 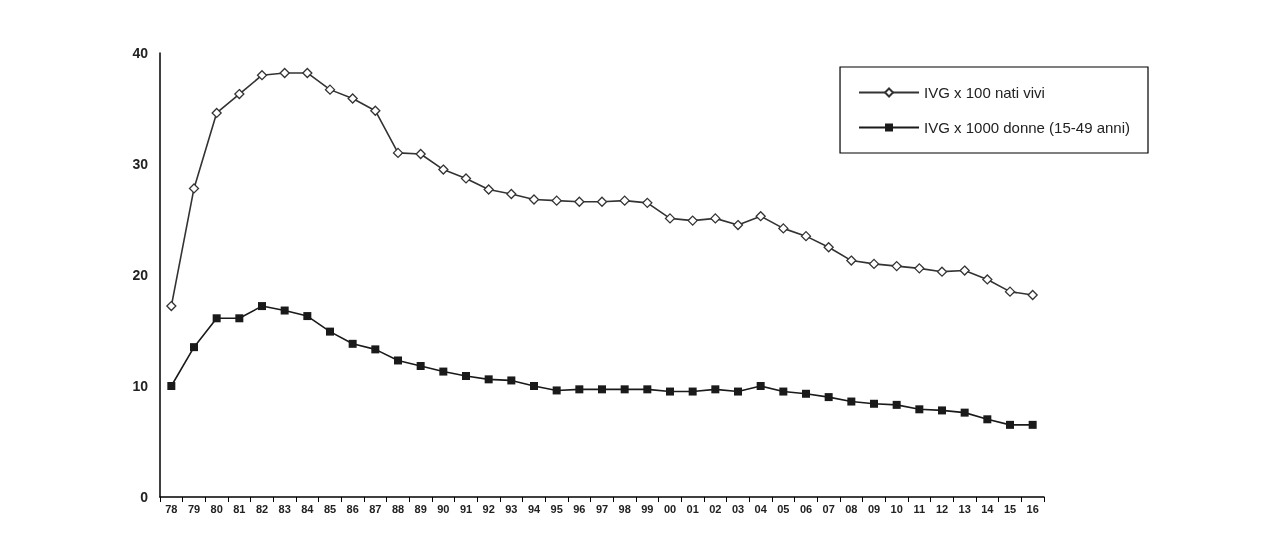 What do you see at coordinates (715, 508) in the screenshot?
I see `x-tick-label: 02` at bounding box center [715, 508].